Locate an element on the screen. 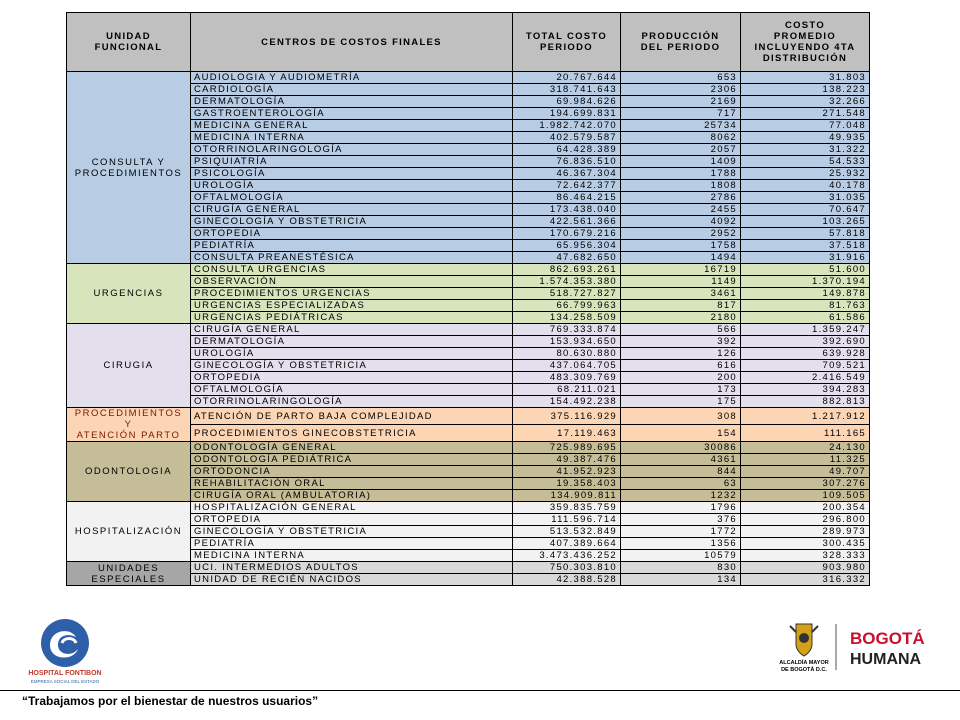  number-cell: 307.276 is located at coordinates (805, 483).